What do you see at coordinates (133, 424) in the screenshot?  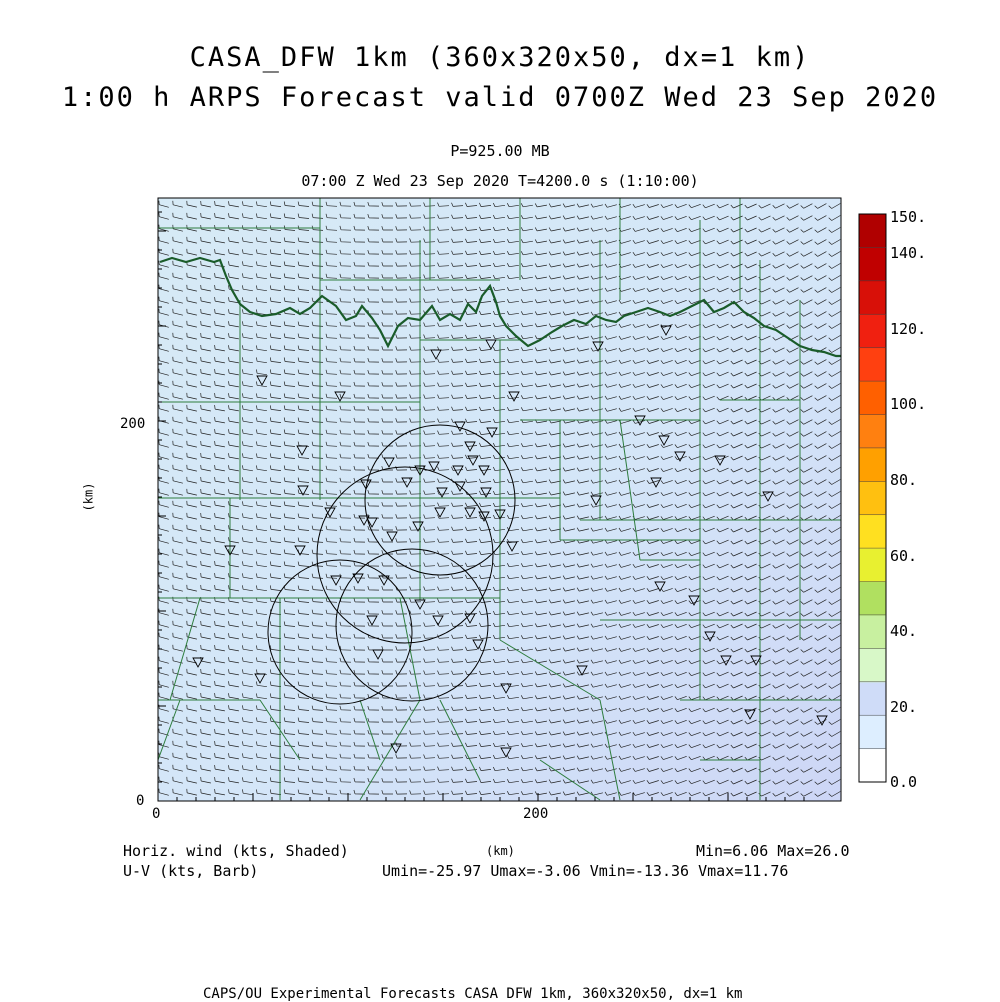 I see `y-tick-200: 200` at bounding box center [133, 424].